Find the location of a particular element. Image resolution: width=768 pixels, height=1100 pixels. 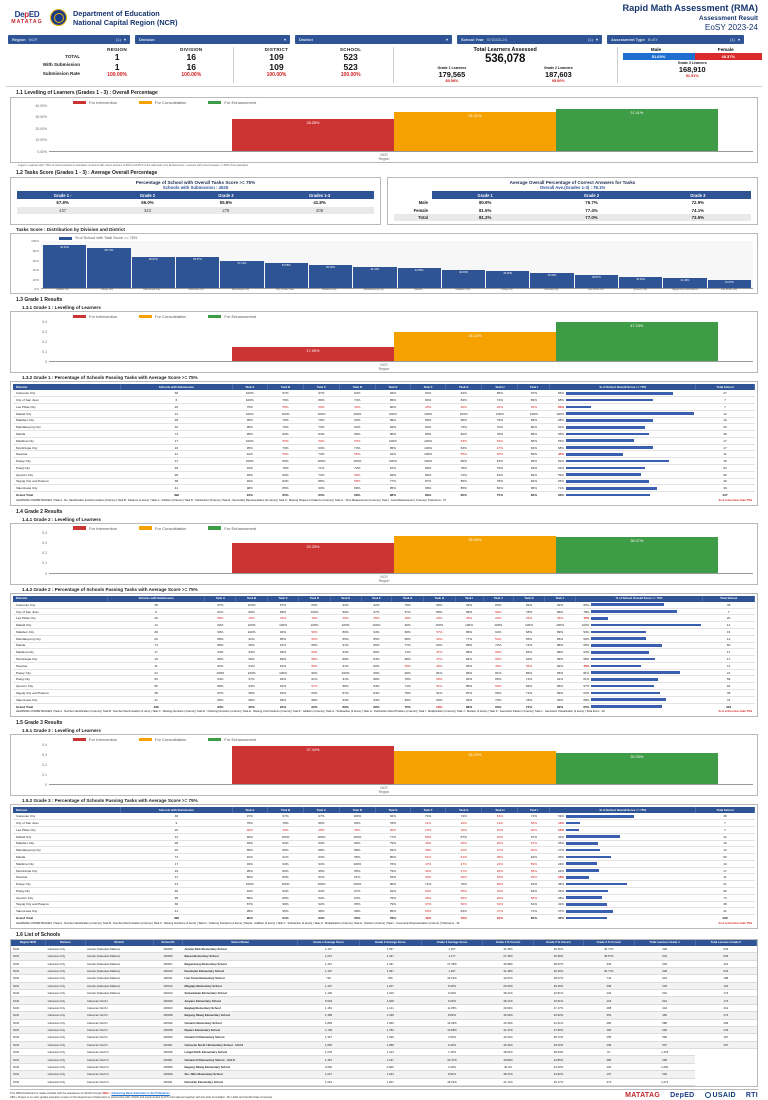

cell-task-score: 60% is located at coordinates (533, 917).